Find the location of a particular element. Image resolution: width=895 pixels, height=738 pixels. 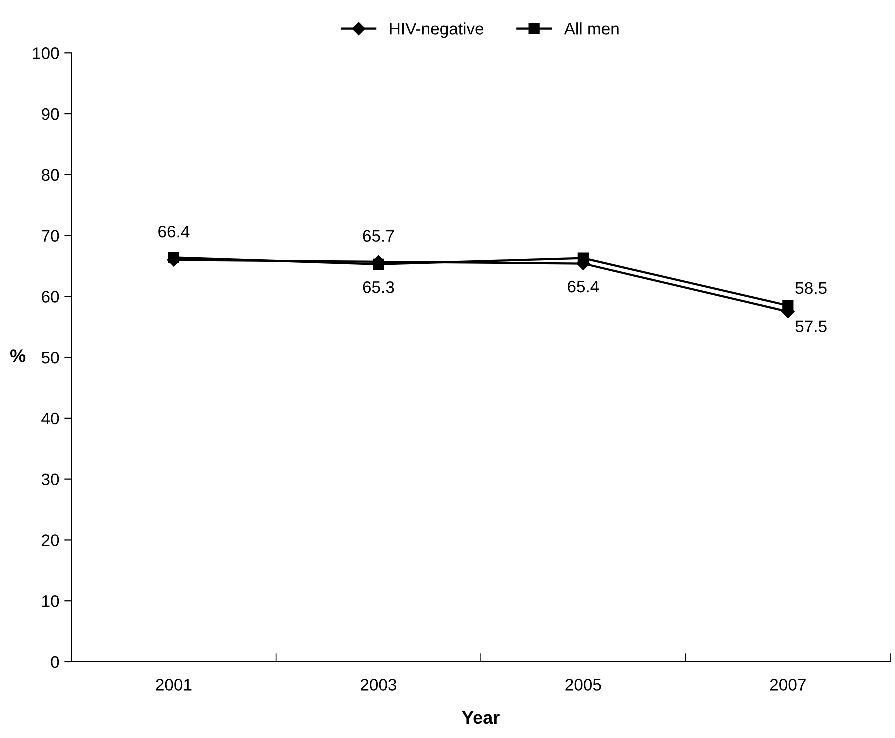

data-label: 58.5 is located at coordinates (811, 288).